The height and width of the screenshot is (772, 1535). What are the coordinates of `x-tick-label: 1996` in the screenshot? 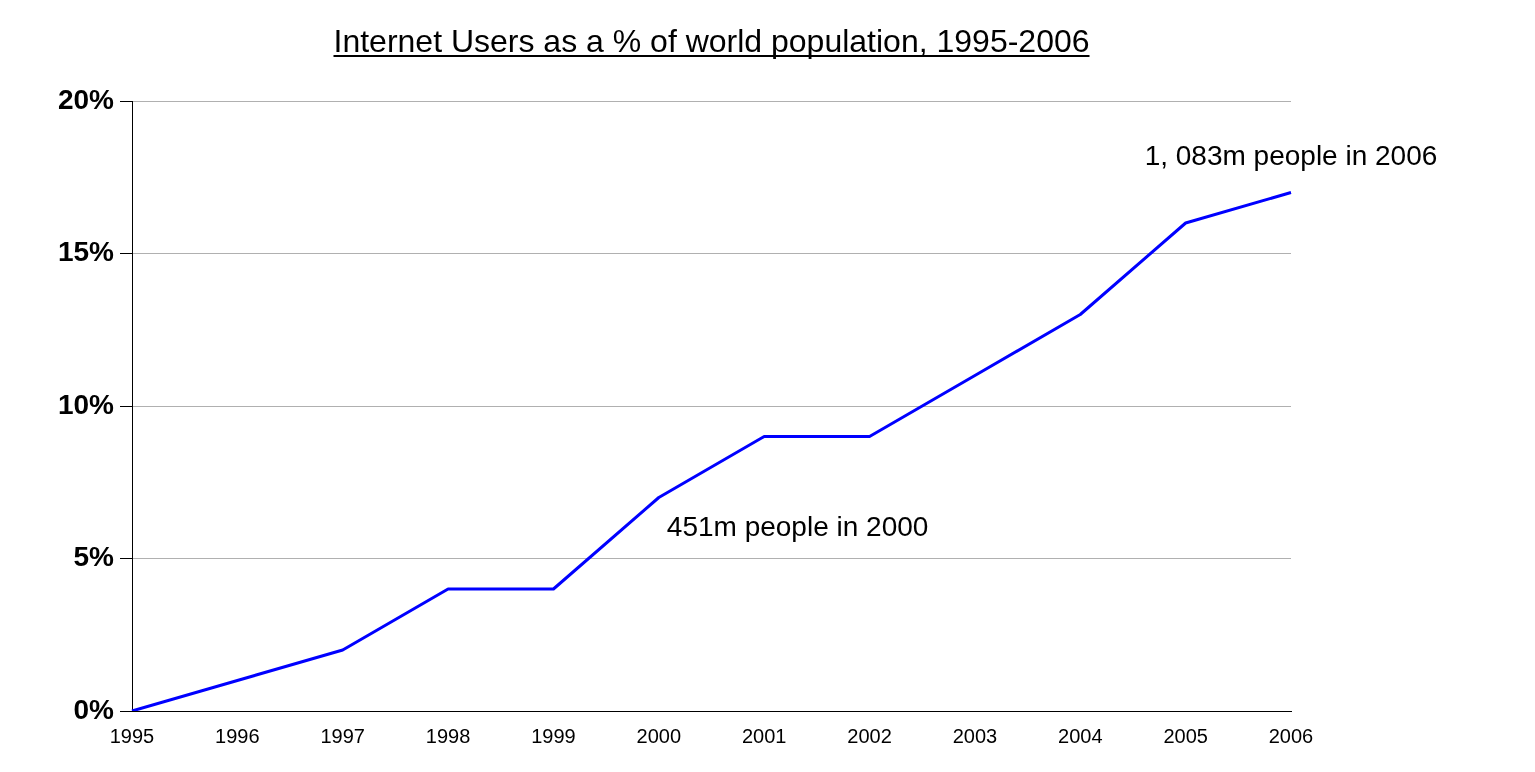 It's located at (237, 735).